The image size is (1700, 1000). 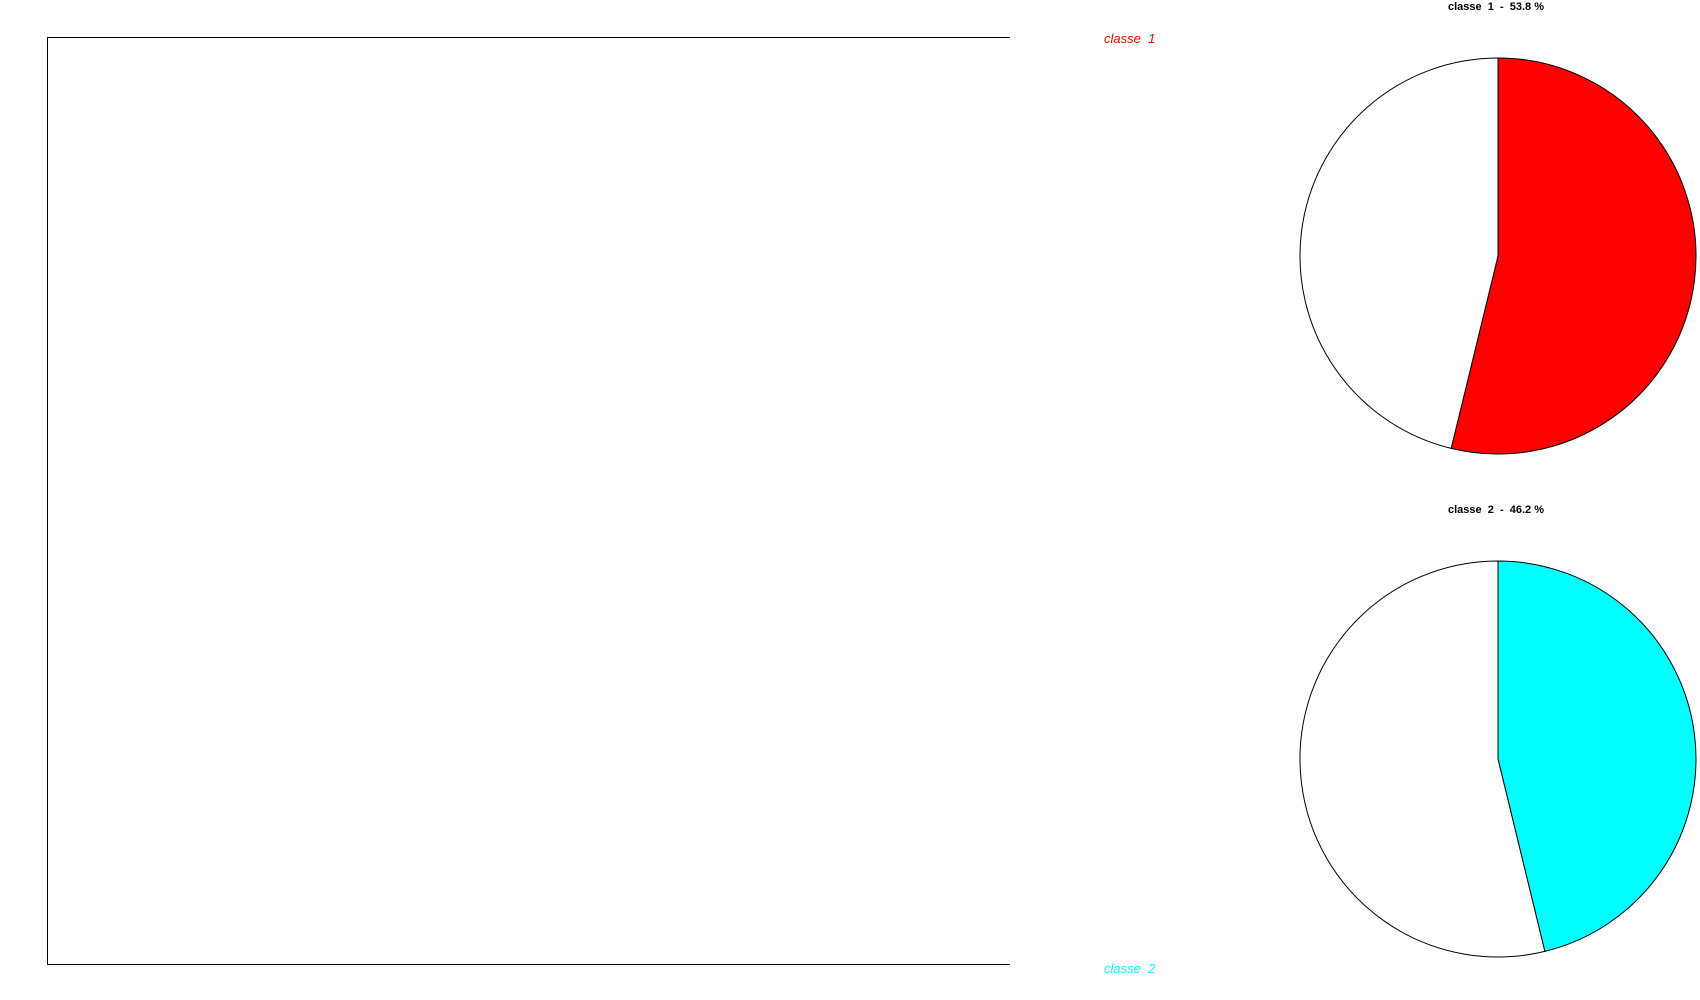 What do you see at coordinates (1496, 7) in the screenshot?
I see `pie-1-title: classe 1 - 53.8 %` at bounding box center [1496, 7].